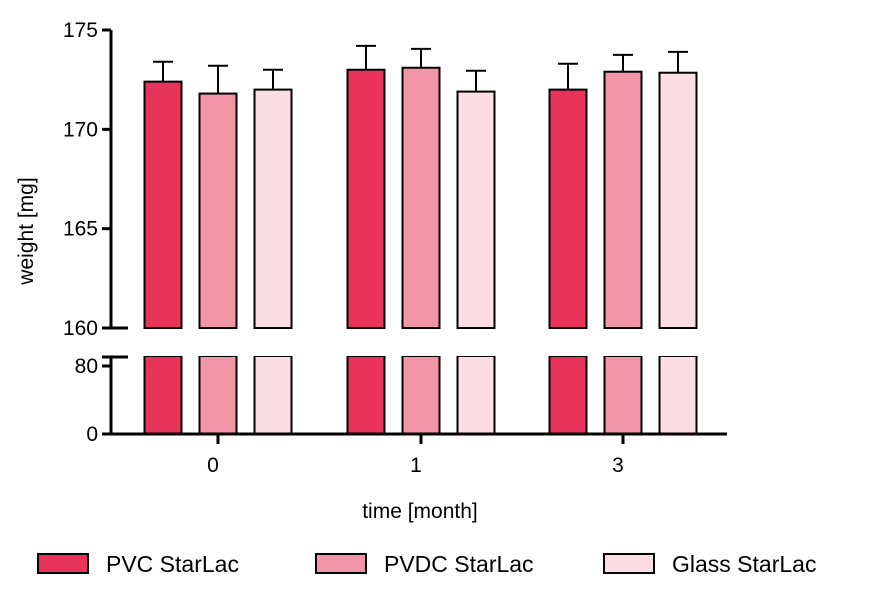 This screenshot has width=874, height=600. What do you see at coordinates (80, 229) in the screenshot?
I see `y-tick-label: 165` at bounding box center [80, 229].